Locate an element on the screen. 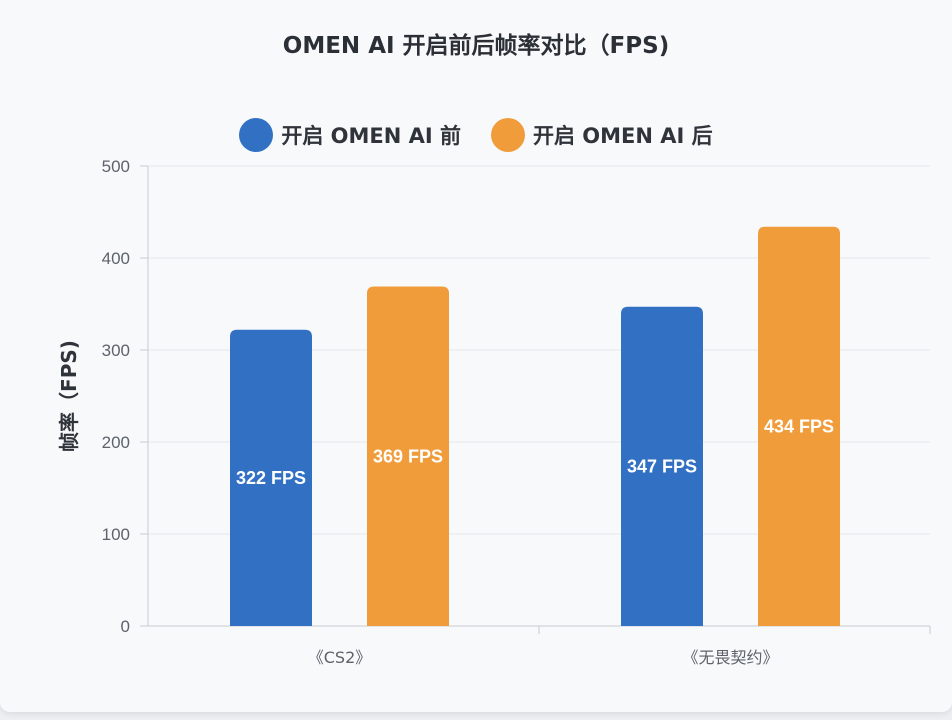 This screenshot has height=720, width=952. chart-legend: 开启 OMEN AI 前 开启 OMEN AI 后 is located at coordinates (476, 135).